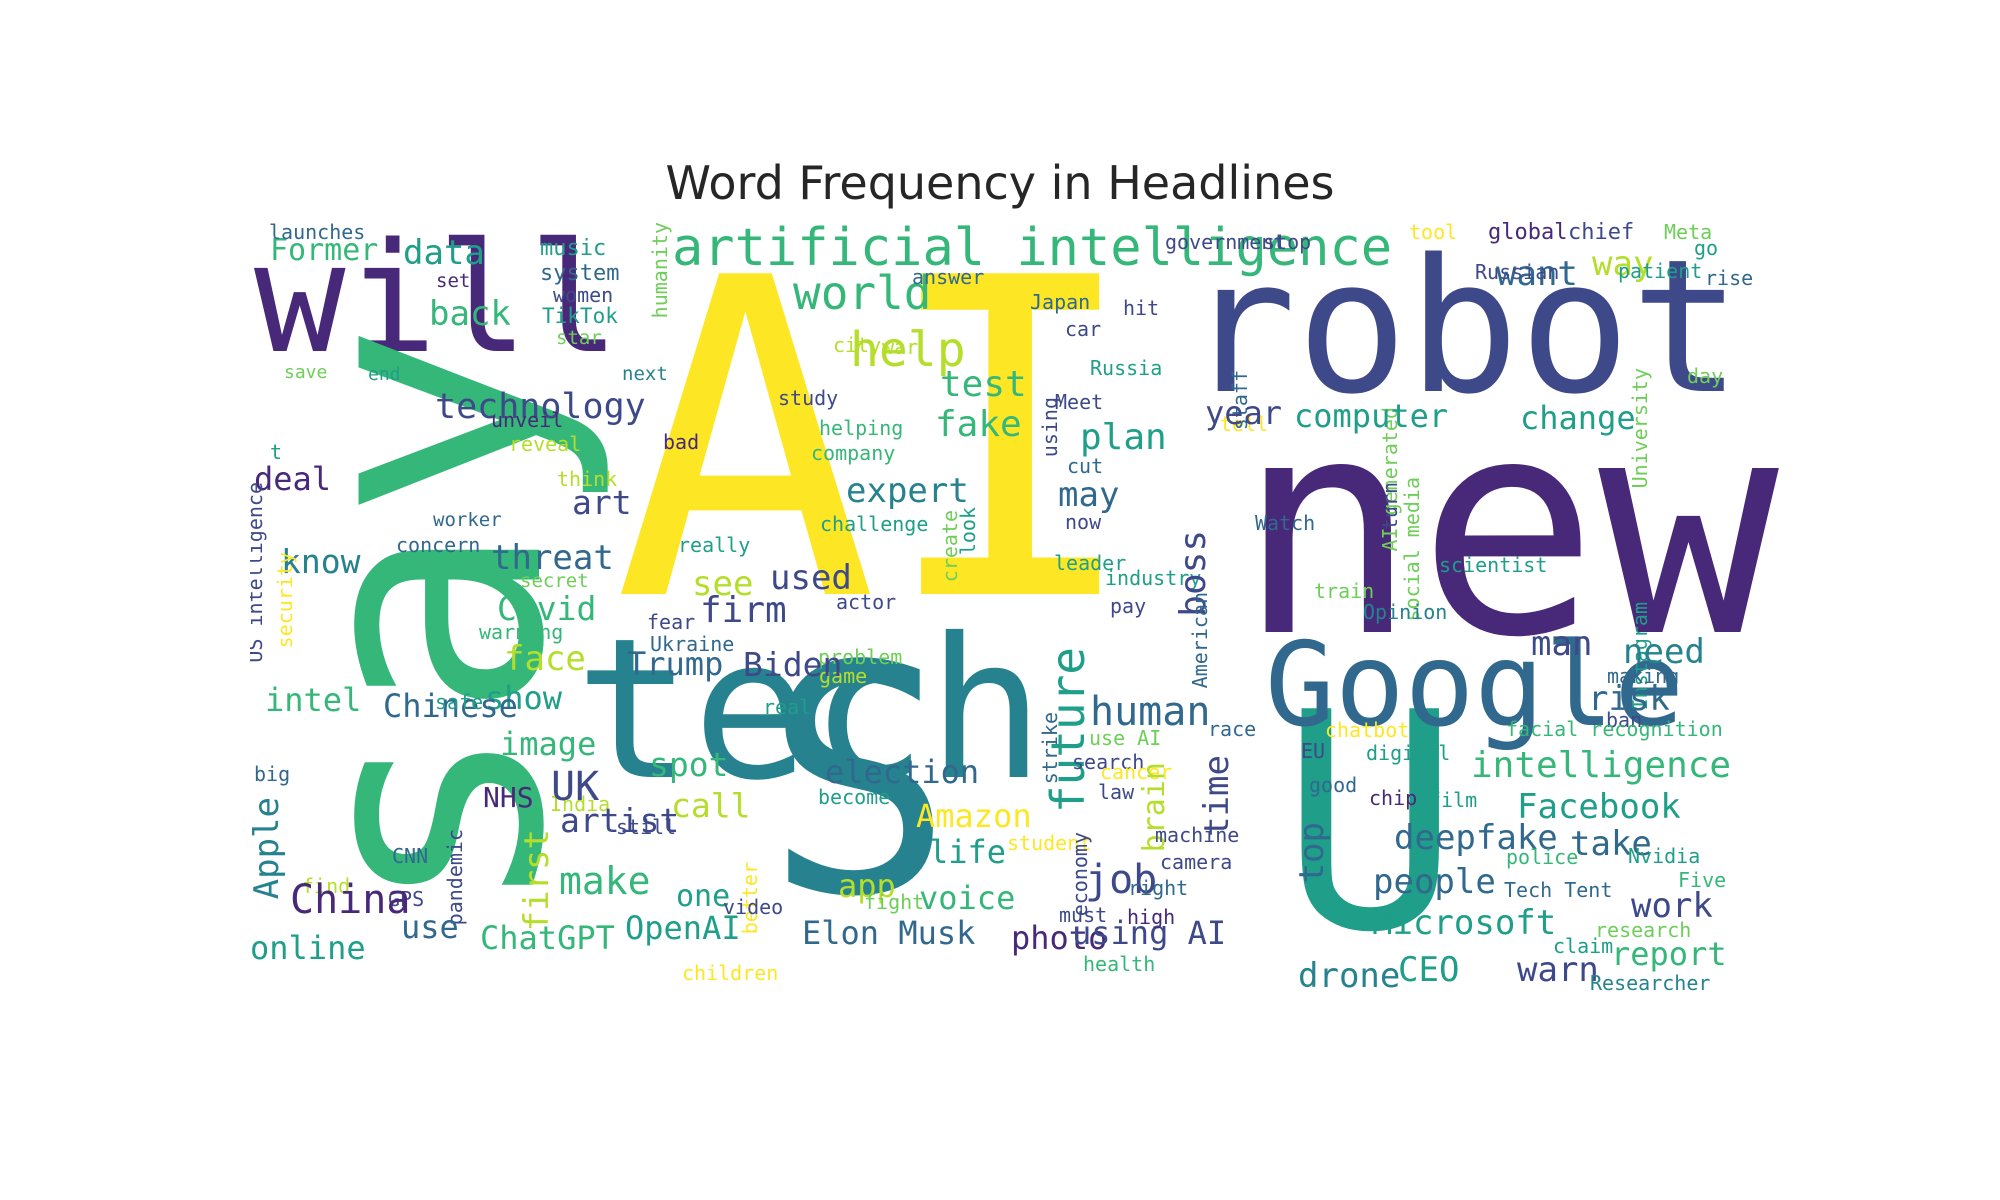 This screenshot has width=2000, height=1200. I want to click on word-chatgpt: ChatGPT, so click(547, 938).